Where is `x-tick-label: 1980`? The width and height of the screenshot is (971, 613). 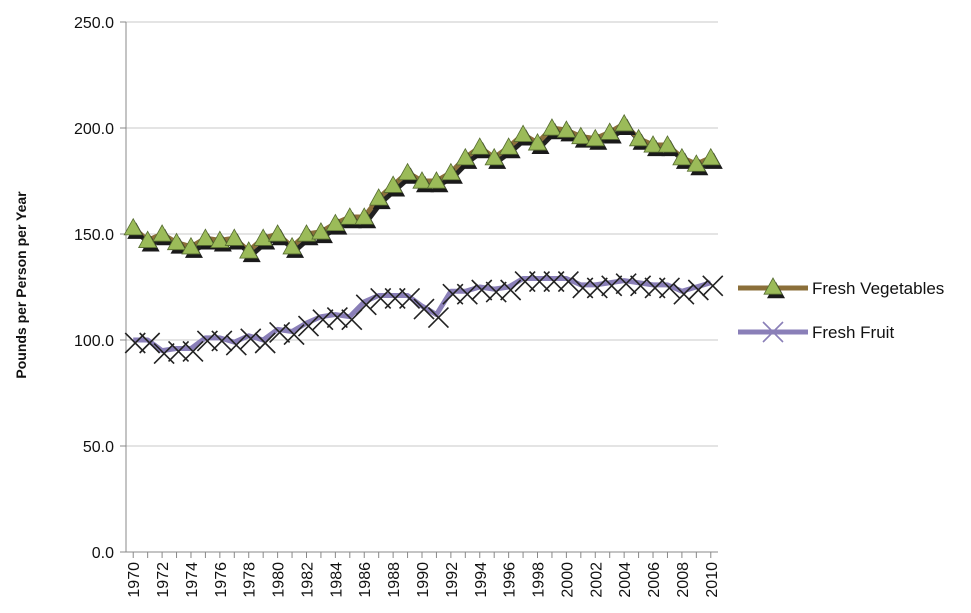 x-tick-label: 1980 is located at coordinates (279, 580).